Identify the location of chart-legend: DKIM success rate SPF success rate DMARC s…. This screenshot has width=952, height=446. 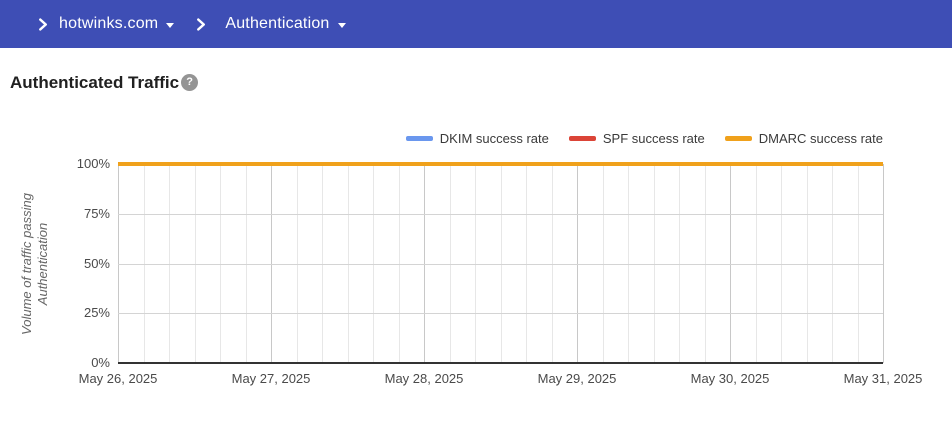
(441, 138).